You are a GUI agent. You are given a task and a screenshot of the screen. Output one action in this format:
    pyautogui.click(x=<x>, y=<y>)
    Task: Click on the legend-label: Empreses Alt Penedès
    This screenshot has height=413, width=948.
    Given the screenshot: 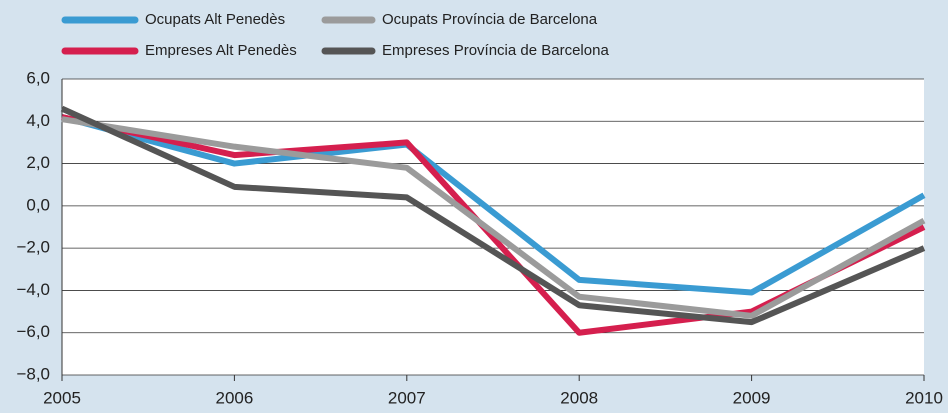 What is the action you would take?
    pyautogui.click(x=221, y=50)
    